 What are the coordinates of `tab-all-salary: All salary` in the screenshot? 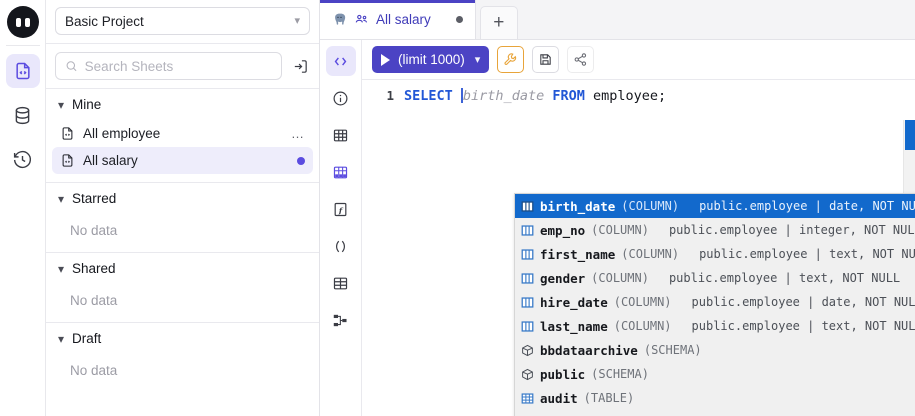 It's located at (398, 19).